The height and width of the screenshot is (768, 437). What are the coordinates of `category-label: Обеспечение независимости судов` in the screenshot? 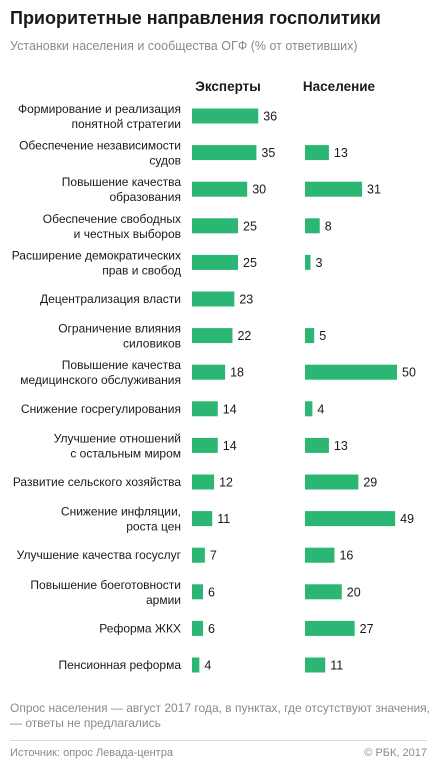 It's located at (100, 153).